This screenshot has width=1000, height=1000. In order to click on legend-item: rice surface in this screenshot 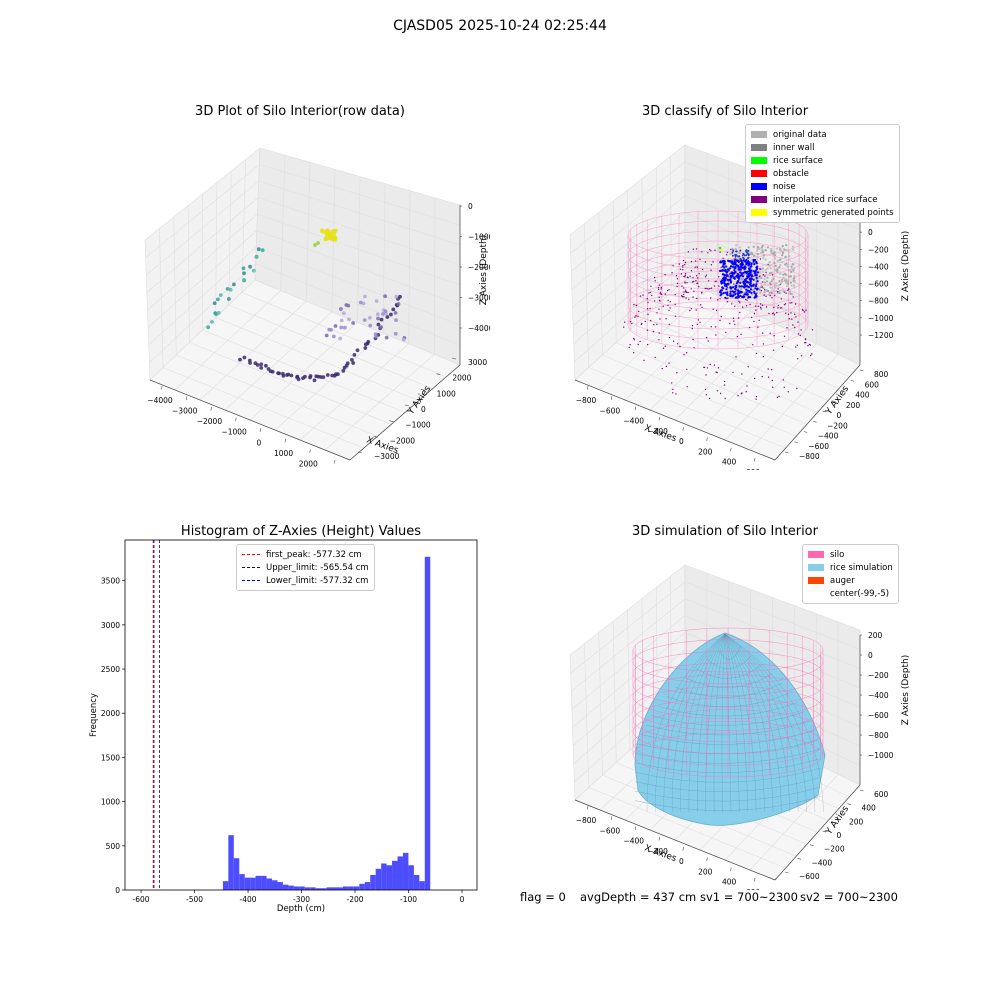, I will do `click(822, 160)`.